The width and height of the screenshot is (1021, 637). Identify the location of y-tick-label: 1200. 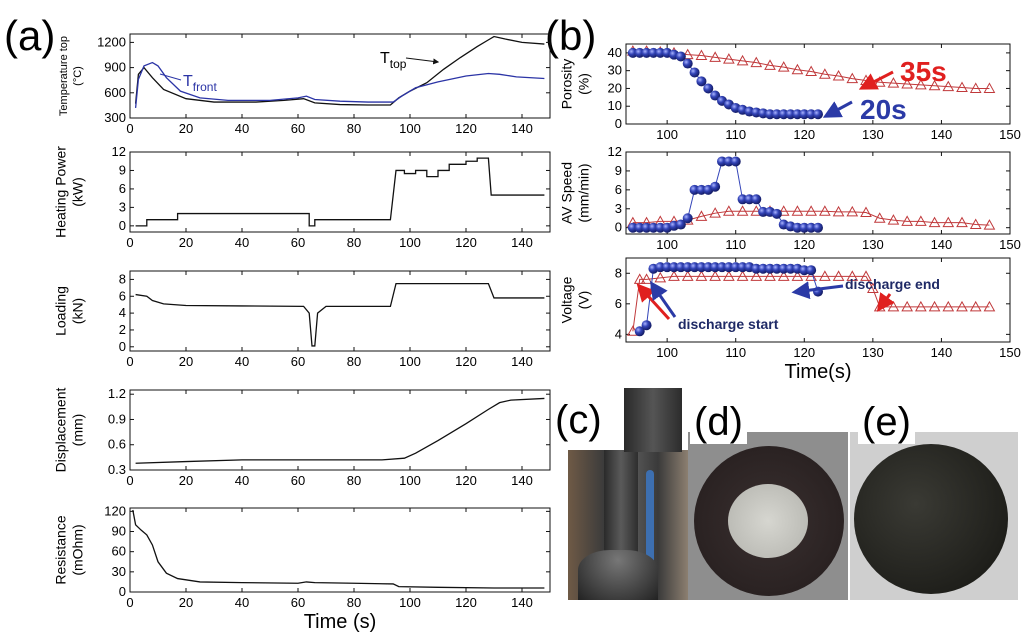
(111, 41).